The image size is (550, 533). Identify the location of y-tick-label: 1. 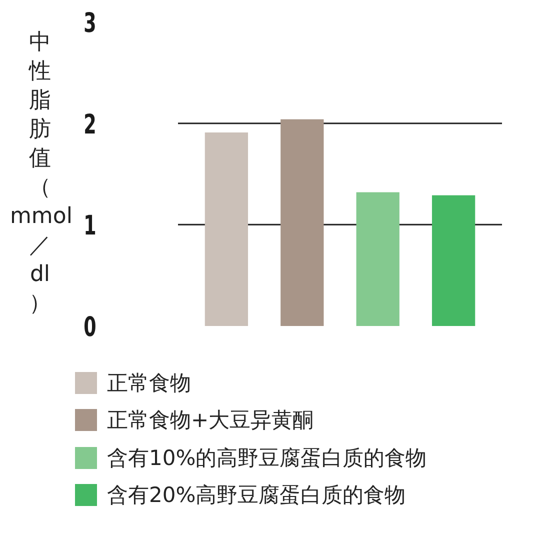
(90, 226).